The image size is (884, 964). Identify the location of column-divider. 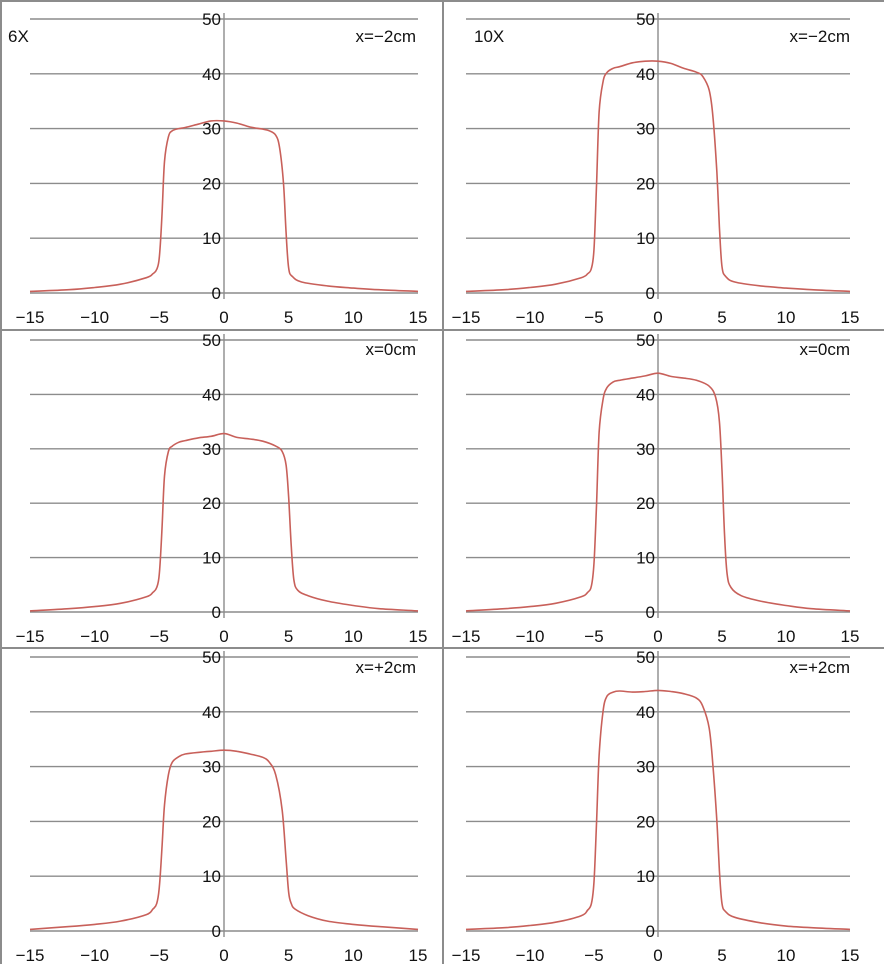
(443, 482).